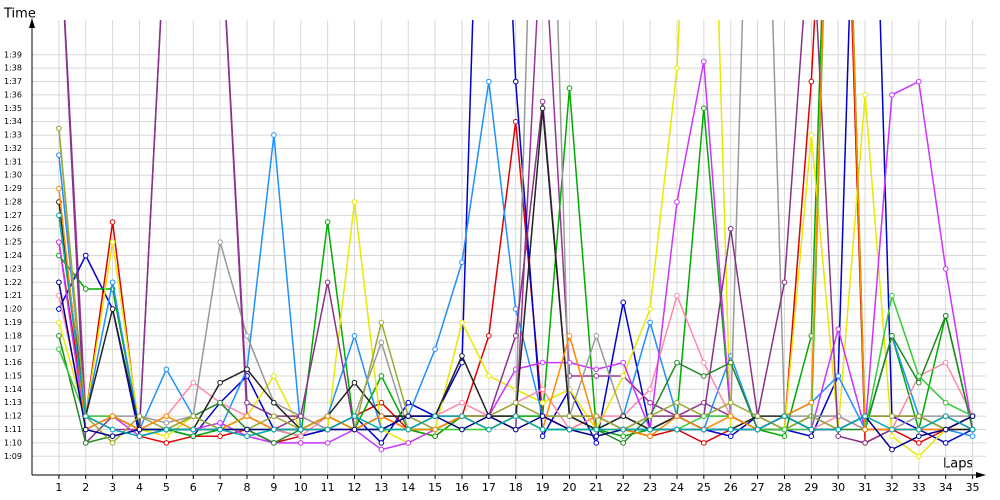 This screenshot has height=500, width=1000. I want to click on x-tick-label: 6, so click(193, 487).